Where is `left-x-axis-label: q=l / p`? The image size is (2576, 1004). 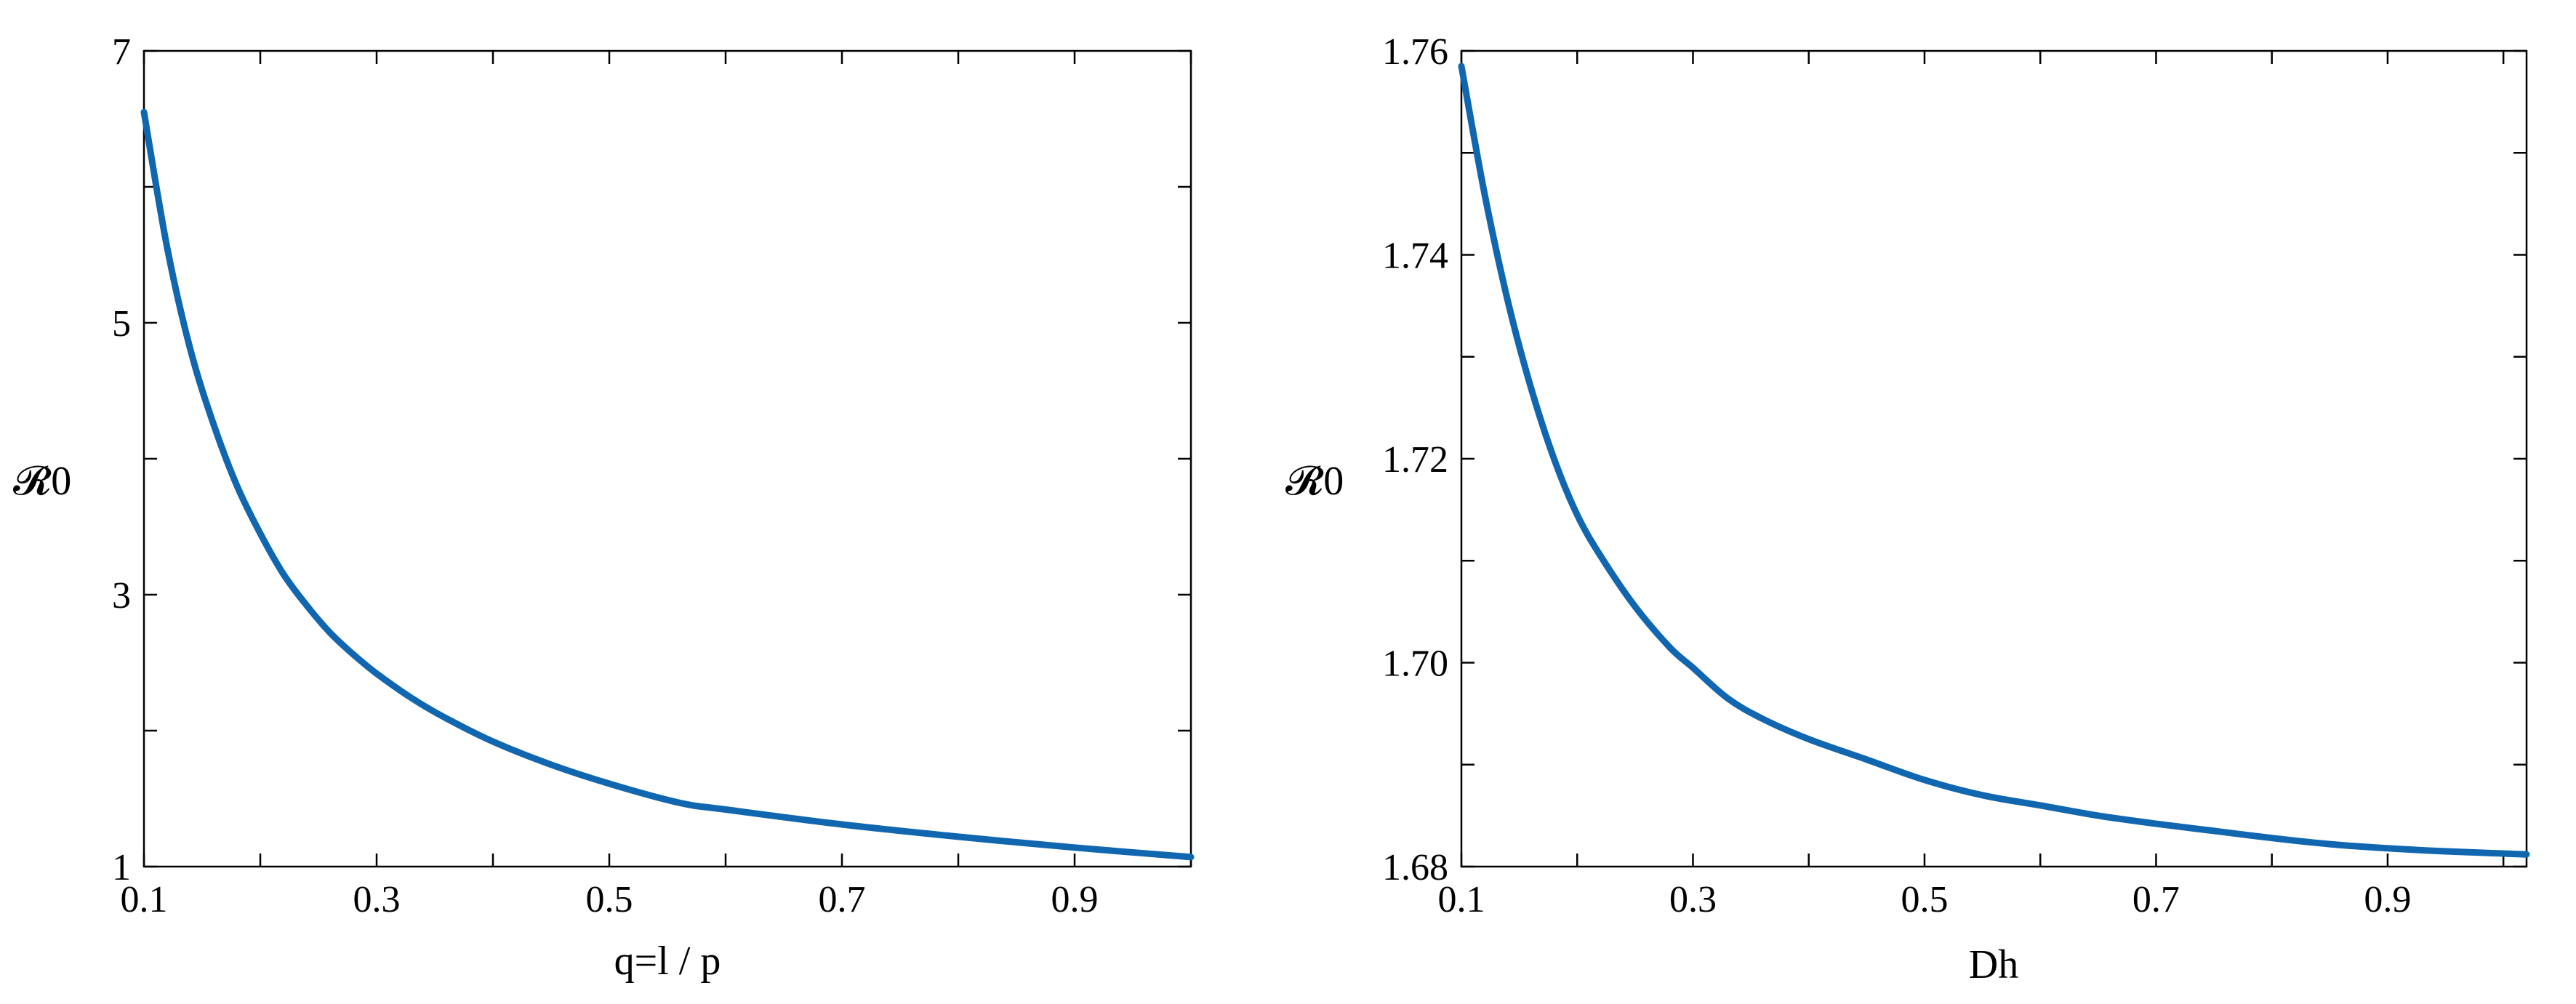 left-x-axis-label: q=l / p is located at coordinates (667, 962).